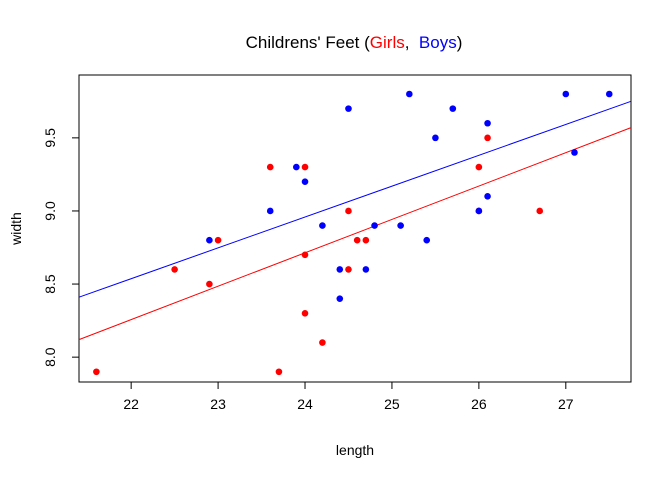 The height and width of the screenshot is (480, 672). What do you see at coordinates (50, 357) in the screenshot?
I see `y-tick-label: 8.0` at bounding box center [50, 357].